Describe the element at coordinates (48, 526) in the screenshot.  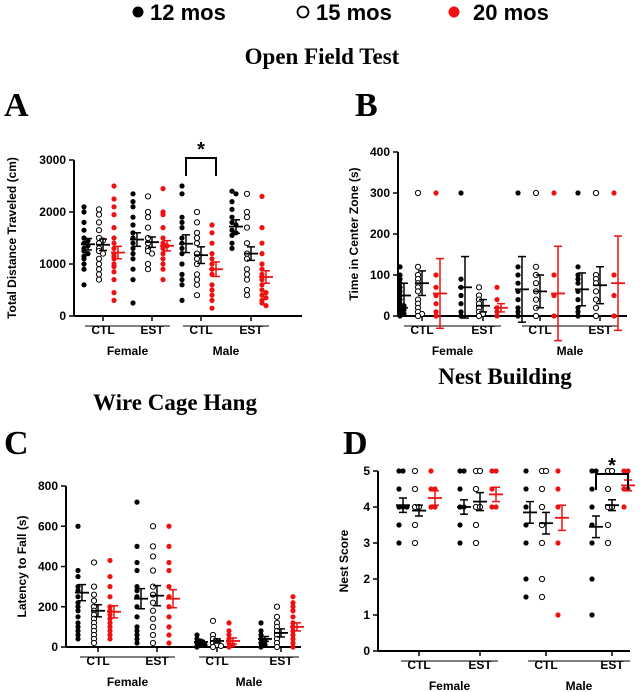
I see `y-tick-label: 600` at that location.